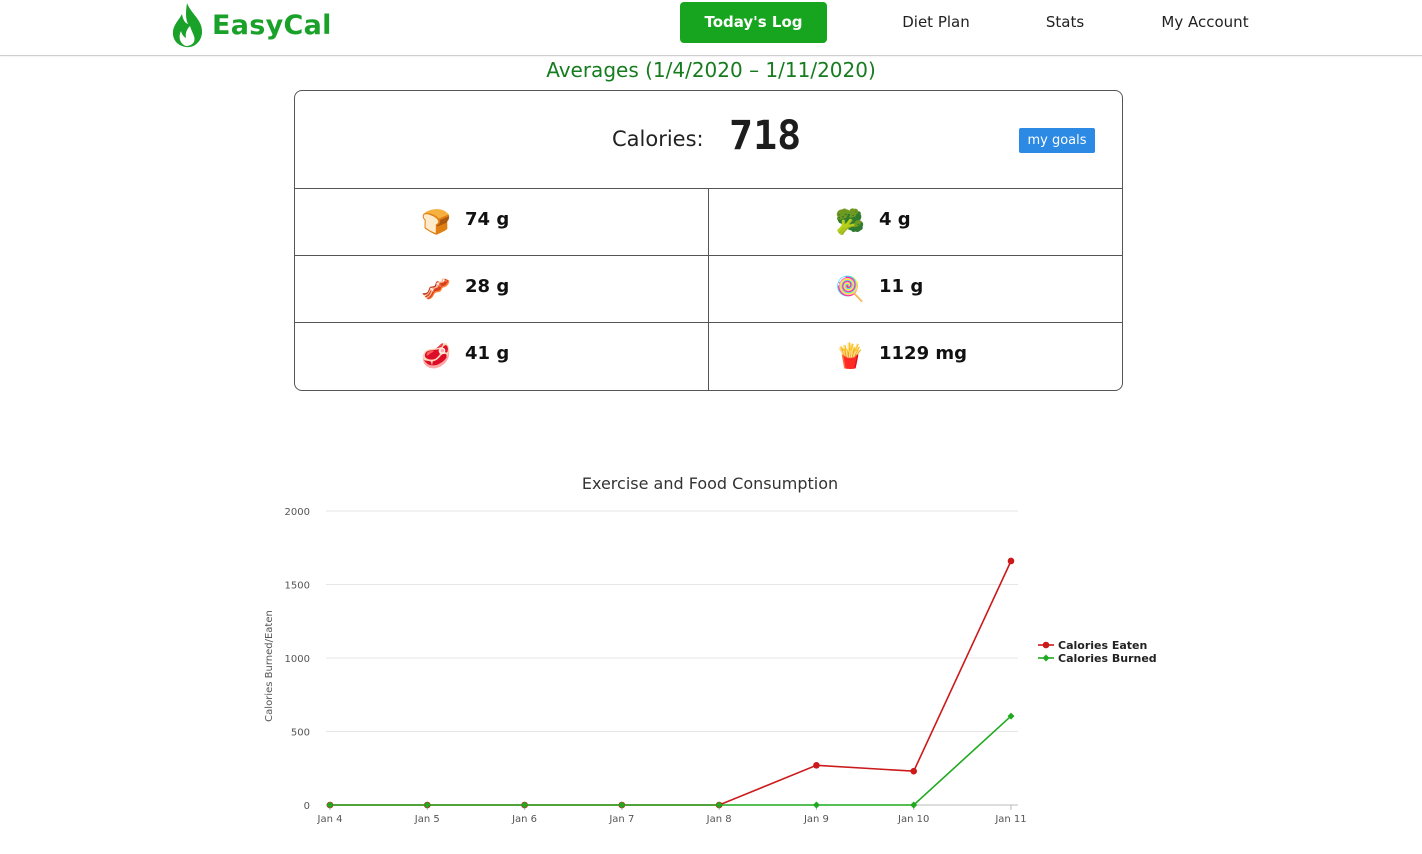 This screenshot has width=1422, height=854. Describe the element at coordinates (436, 356) in the screenshot. I see `meat-icon: 🥩` at that location.